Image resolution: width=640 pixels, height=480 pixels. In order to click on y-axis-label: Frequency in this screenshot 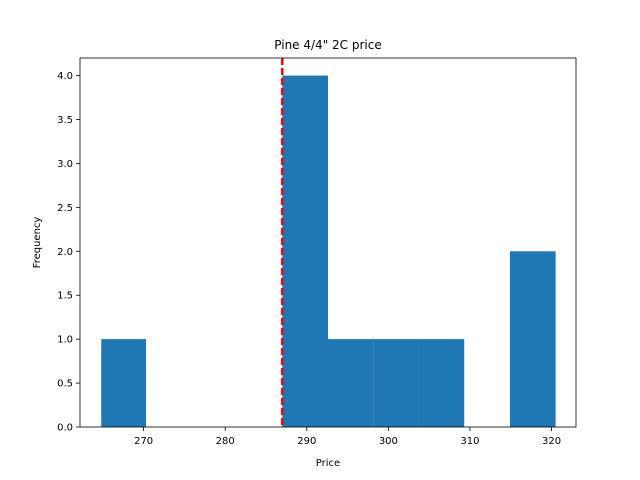, I will do `click(37, 243)`.